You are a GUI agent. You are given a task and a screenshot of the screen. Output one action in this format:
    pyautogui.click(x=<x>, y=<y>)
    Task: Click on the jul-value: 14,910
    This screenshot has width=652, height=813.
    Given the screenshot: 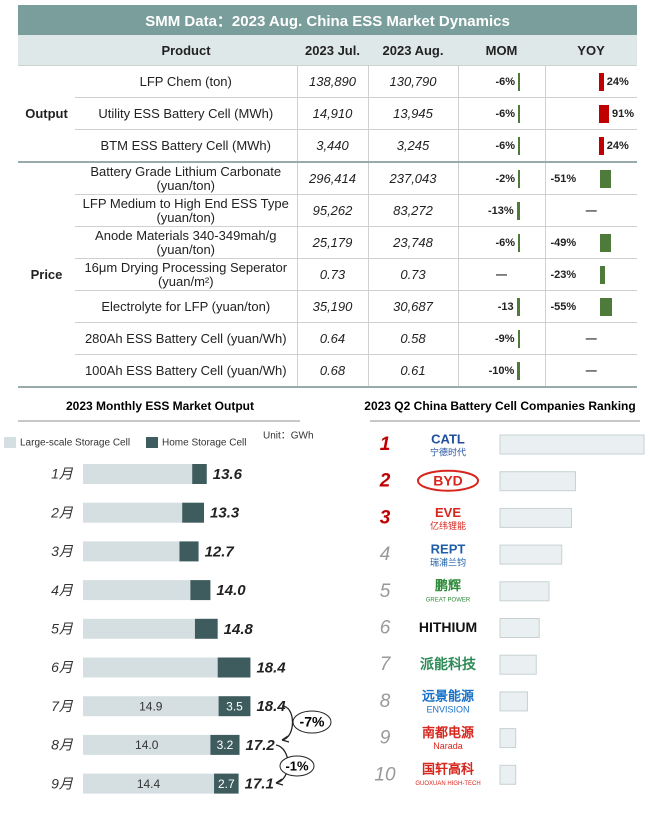 What is the action you would take?
    pyautogui.click(x=332, y=113)
    